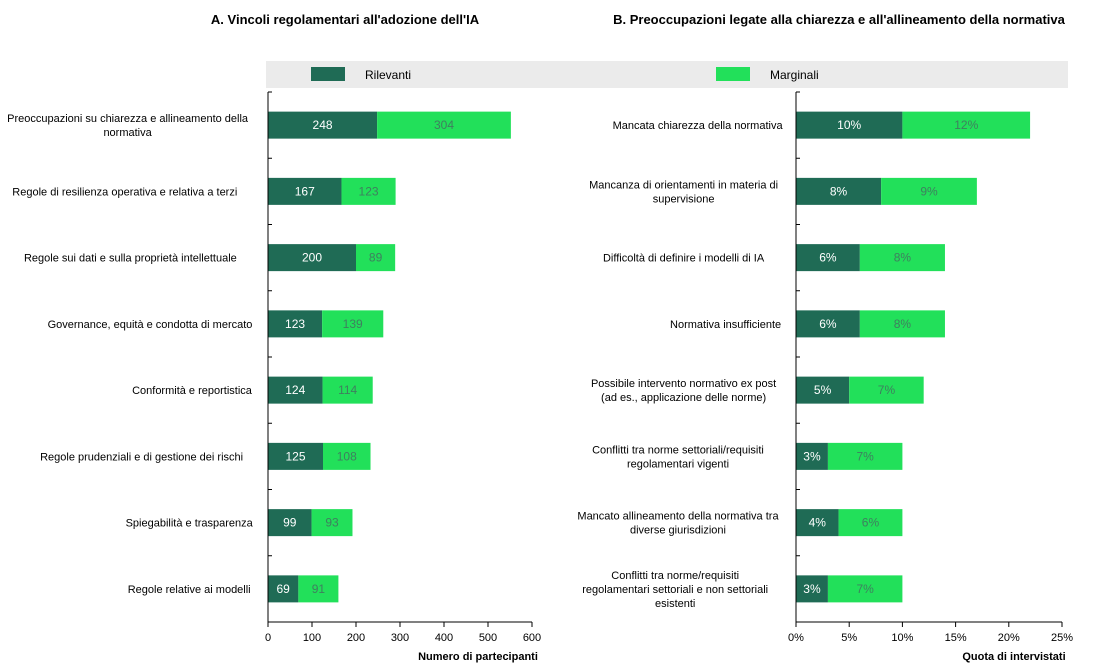 Image resolution: width=1114 pixels, height=664 pixels. What do you see at coordinates (353, 324) in the screenshot?
I see `panel-a-data-label: 139` at bounding box center [353, 324].